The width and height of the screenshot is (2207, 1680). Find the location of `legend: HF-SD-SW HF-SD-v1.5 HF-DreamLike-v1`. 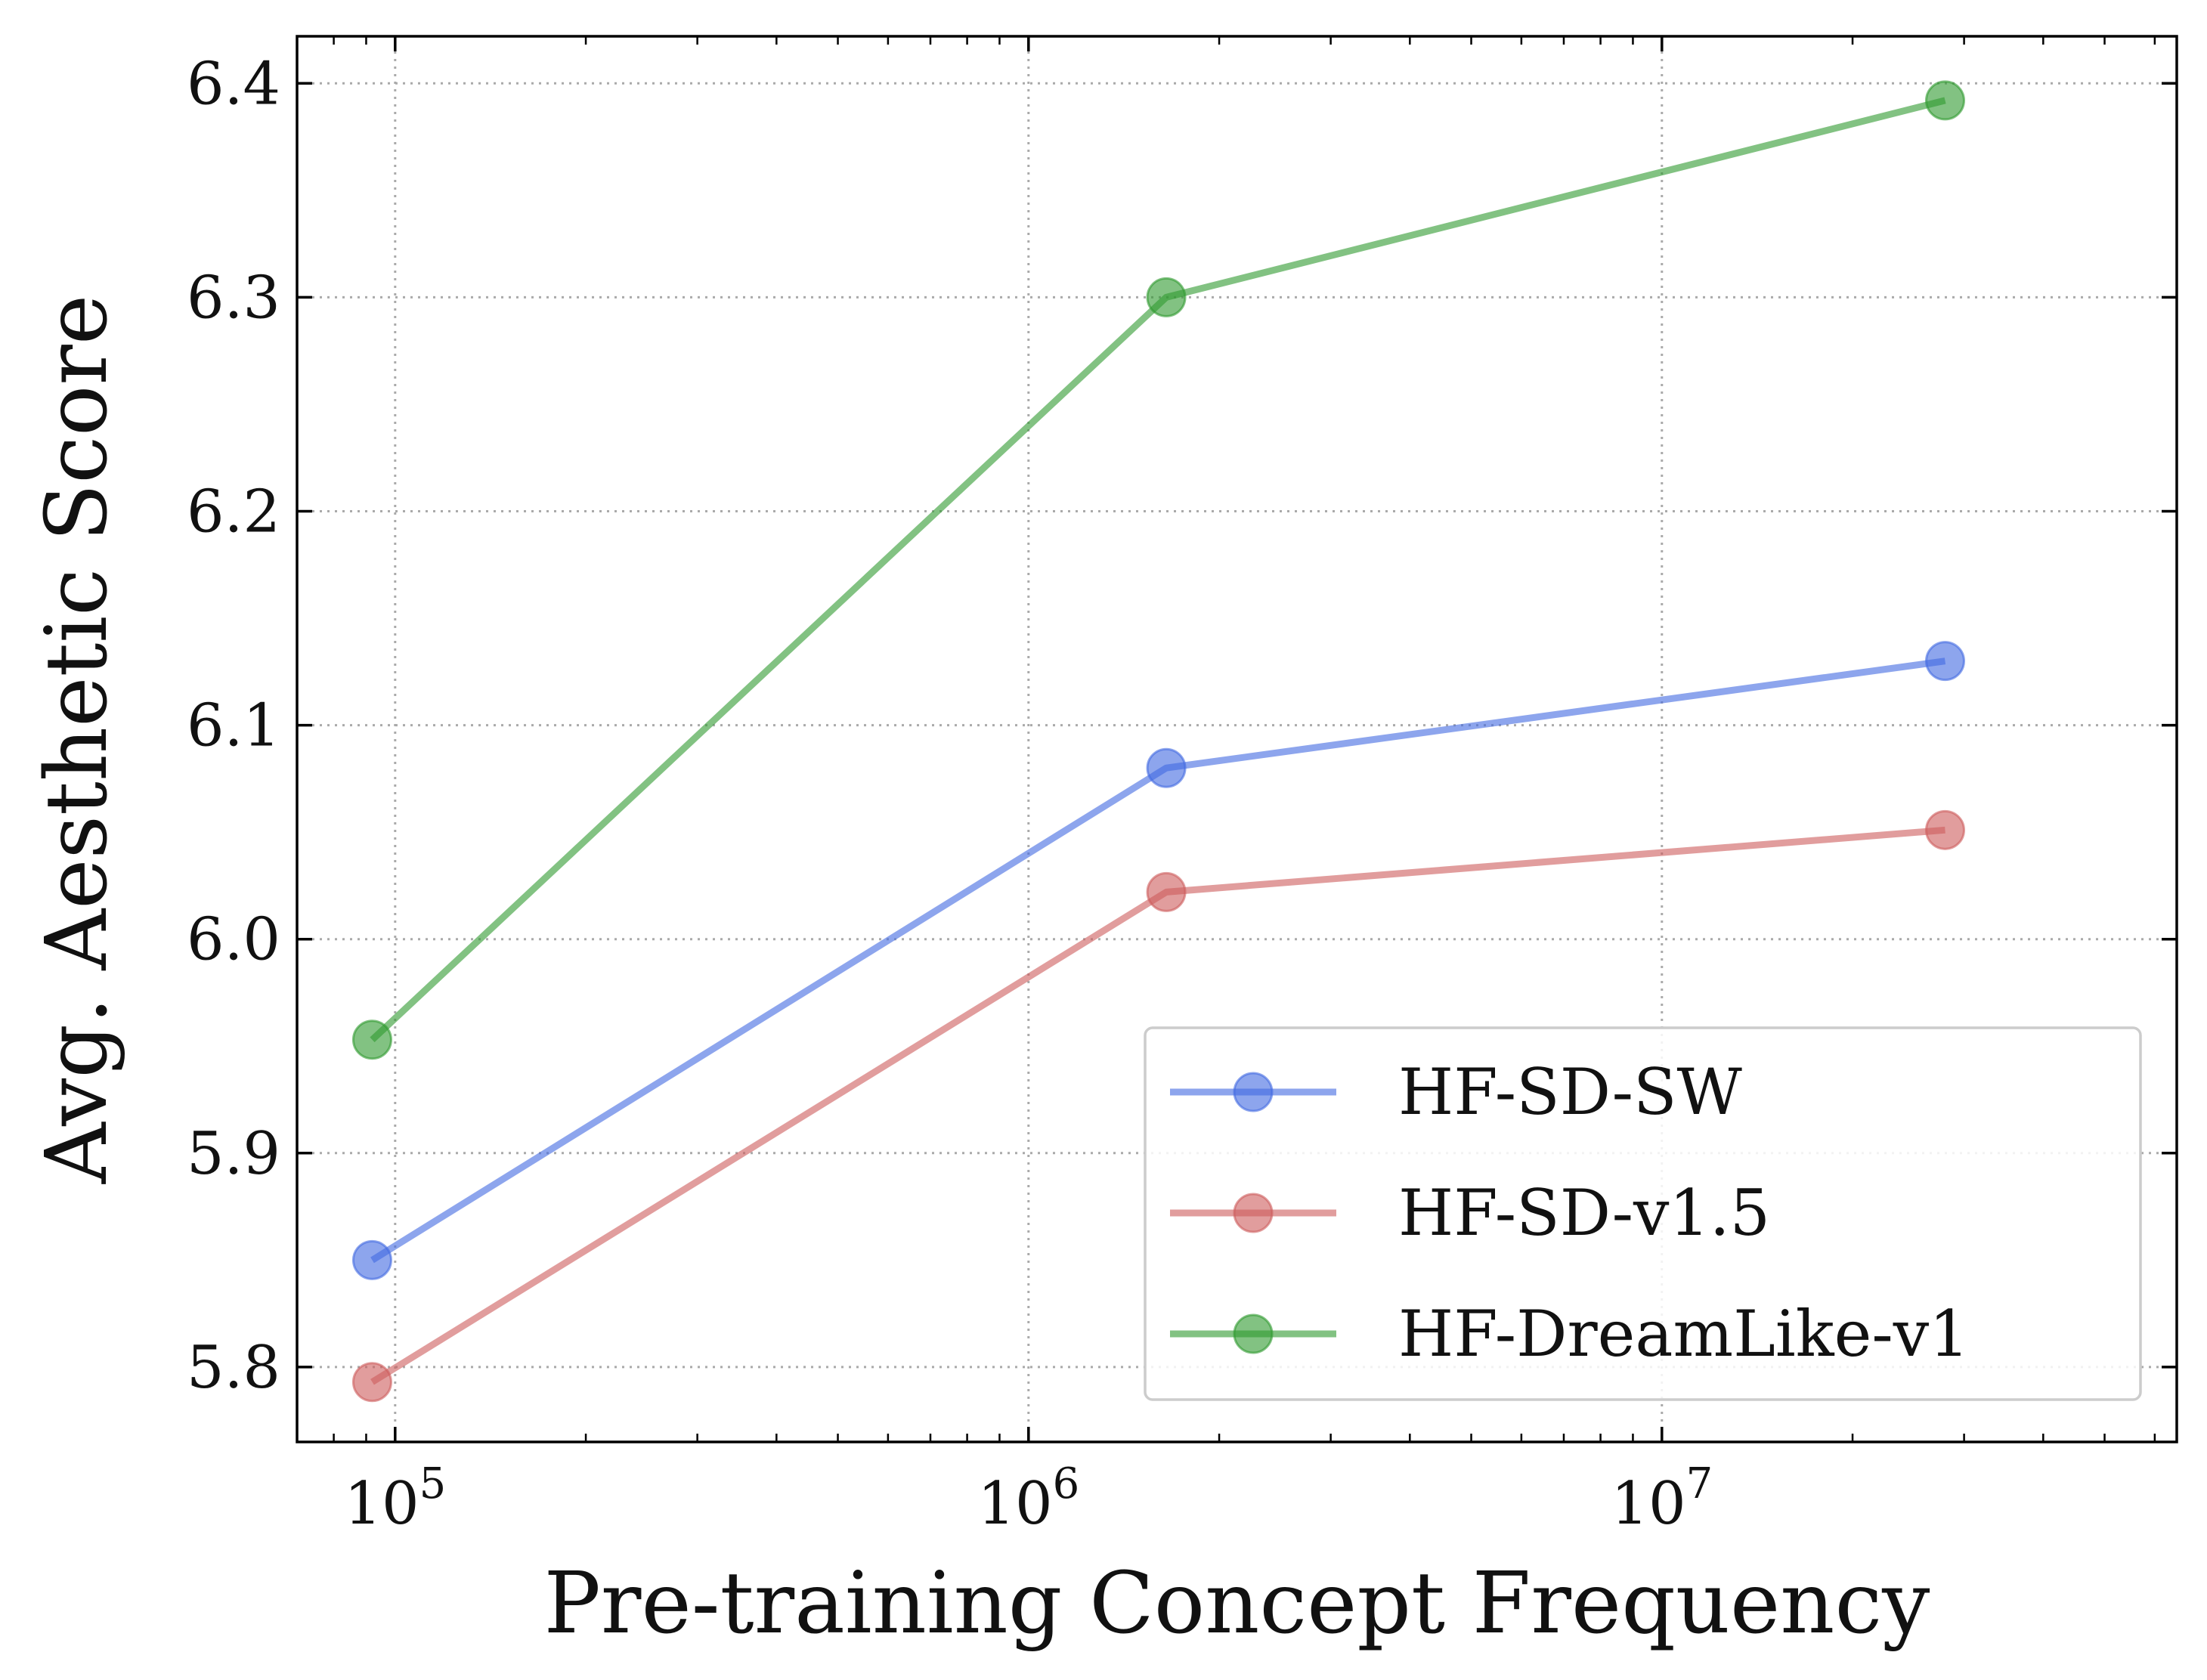

legend: HF-SD-SW HF-SD-v1.5 HF-DreamLike-v1 is located at coordinates (1643, 1213).